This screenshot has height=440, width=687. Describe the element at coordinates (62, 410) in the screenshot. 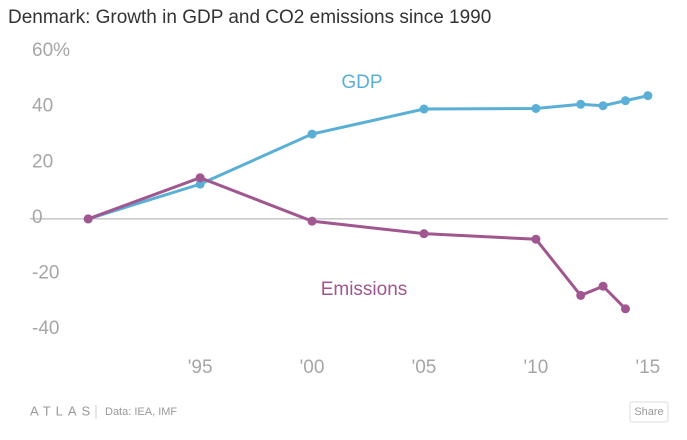

I see `brand: ATLAS` at that location.